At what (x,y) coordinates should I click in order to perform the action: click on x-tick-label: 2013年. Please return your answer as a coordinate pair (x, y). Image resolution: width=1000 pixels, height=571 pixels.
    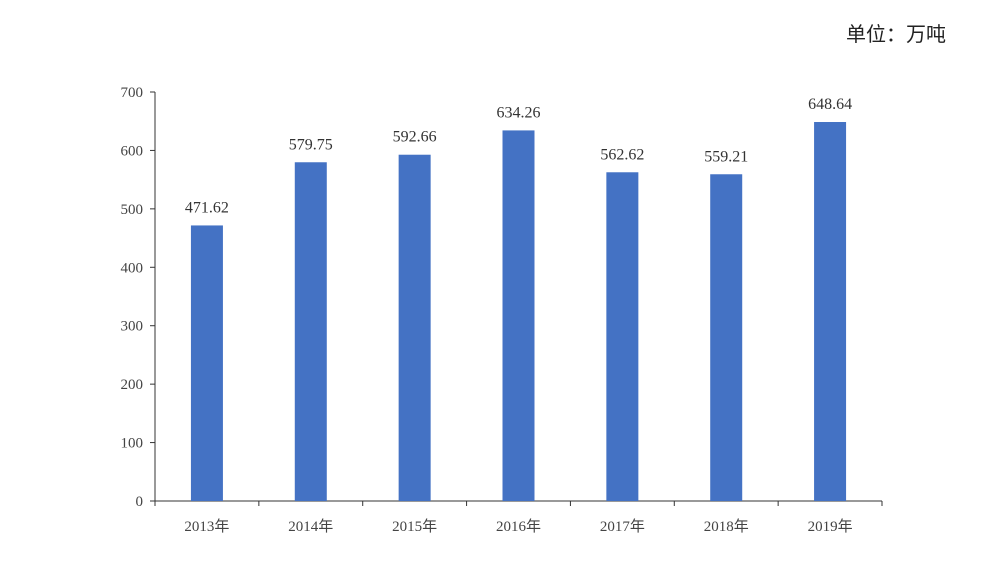
    Looking at the image, I should click on (206, 526).